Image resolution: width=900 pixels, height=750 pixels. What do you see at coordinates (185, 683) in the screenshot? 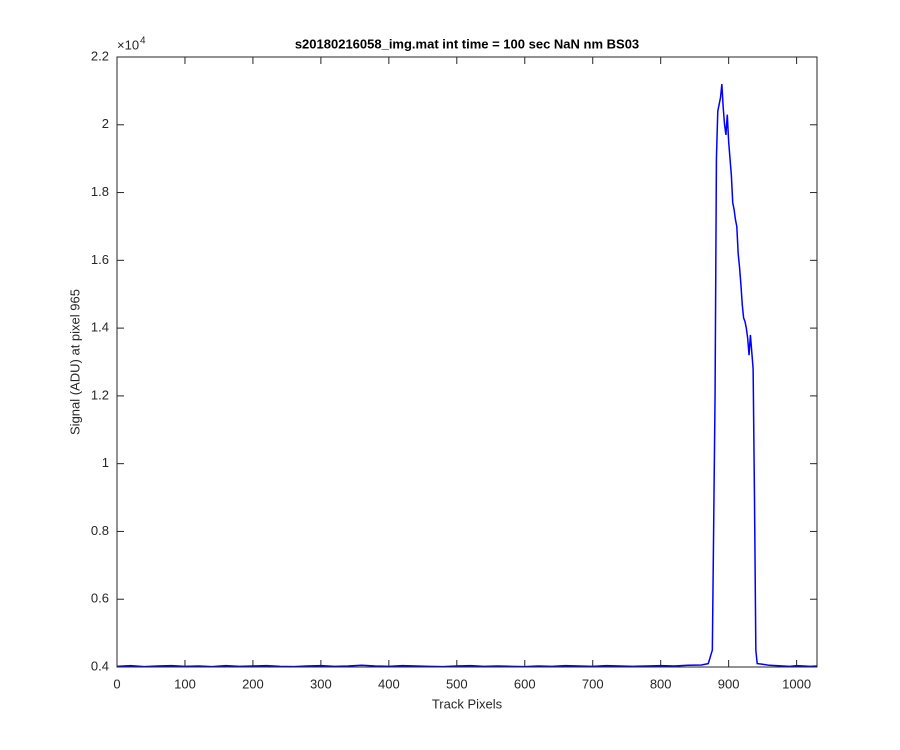
I see `x-tick-label: 100` at bounding box center [185, 683].